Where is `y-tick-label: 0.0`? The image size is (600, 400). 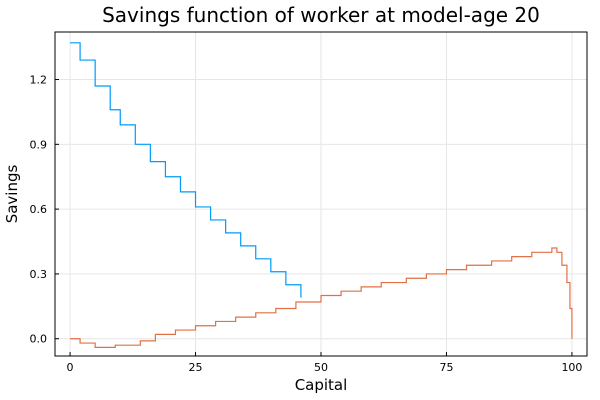 y-tick-label: 0.0 is located at coordinates (39, 339).